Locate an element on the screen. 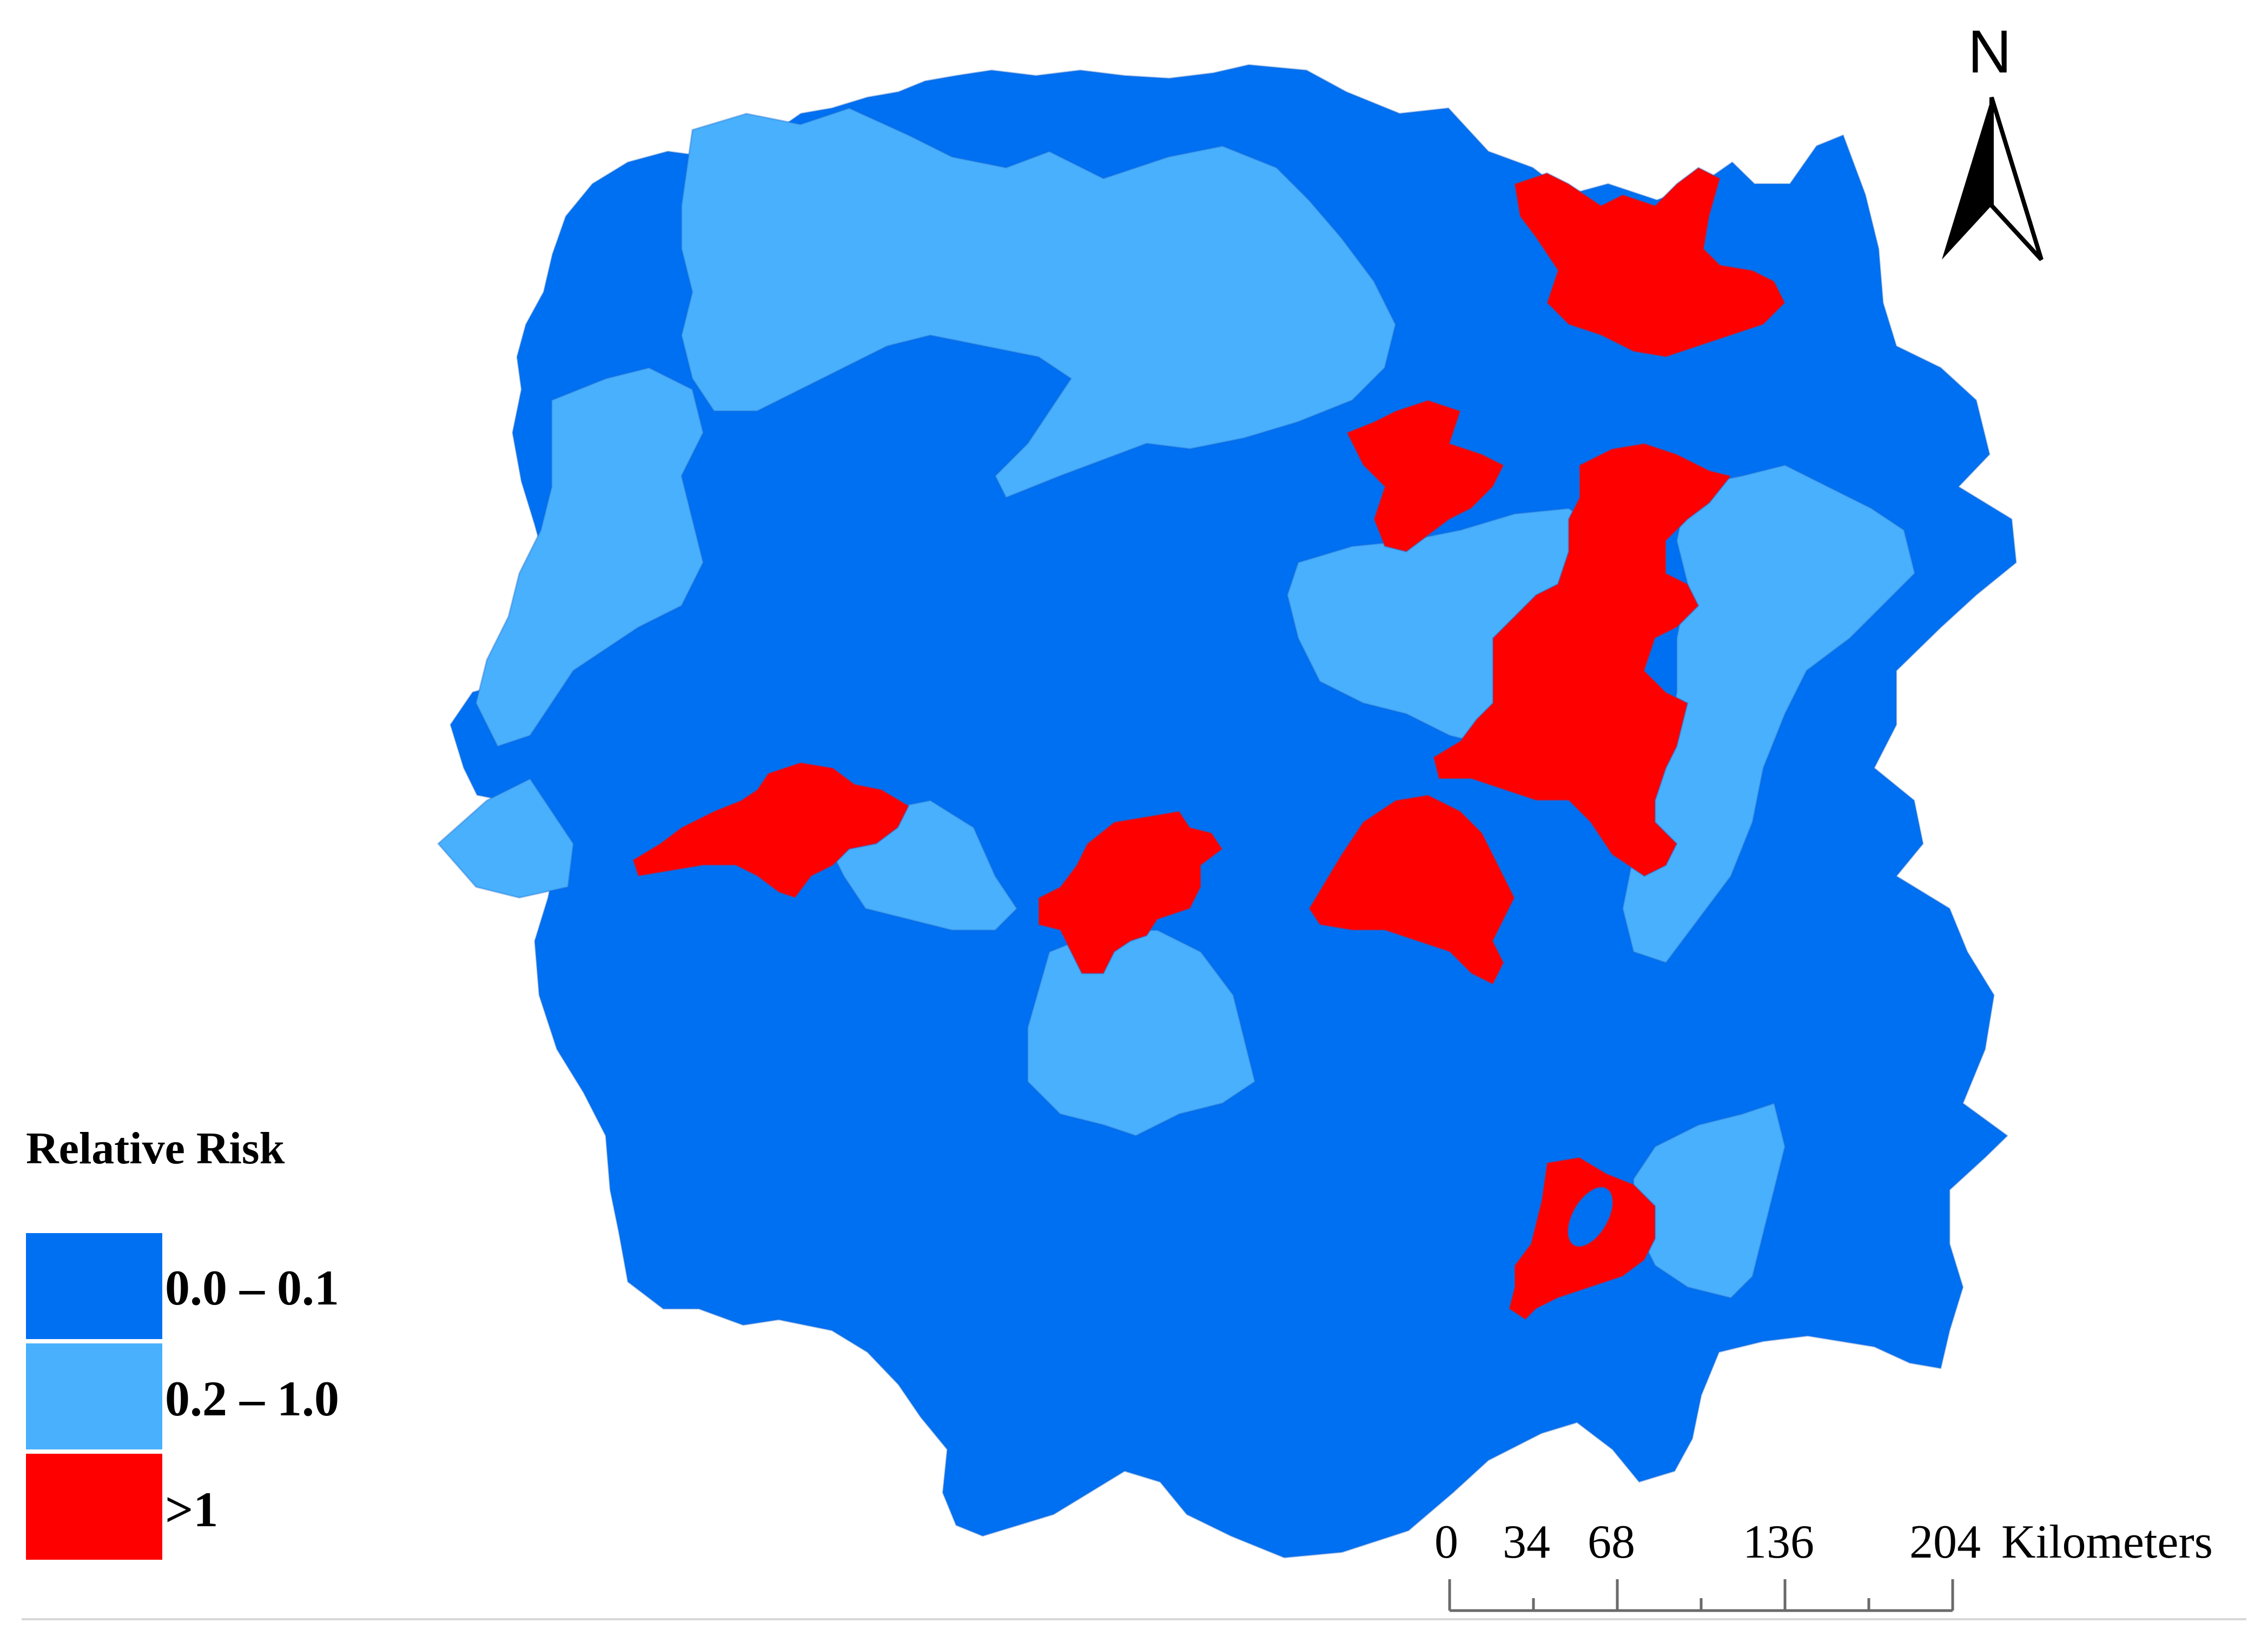 The height and width of the screenshot is (1636, 2268). scale-label-204: 204 is located at coordinates (1945, 1542).